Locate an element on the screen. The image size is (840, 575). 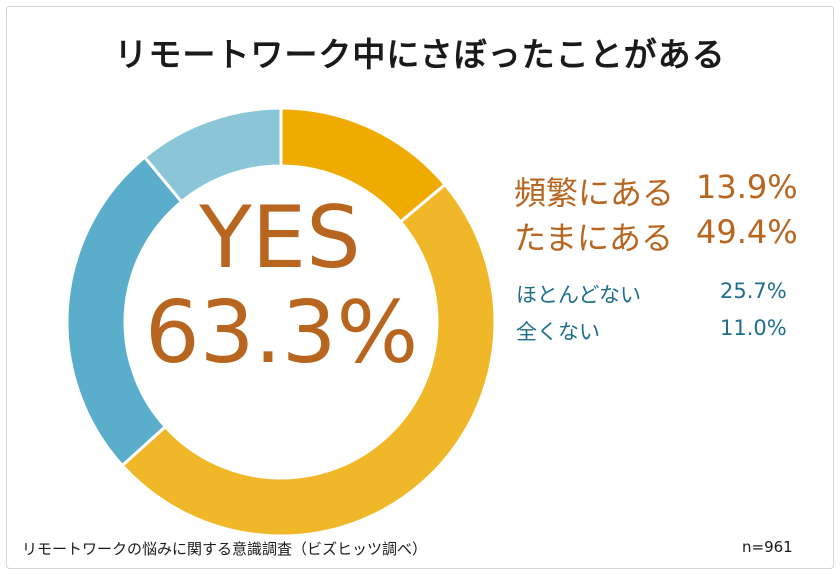
center-value: 63.3% is located at coordinates (282, 333).